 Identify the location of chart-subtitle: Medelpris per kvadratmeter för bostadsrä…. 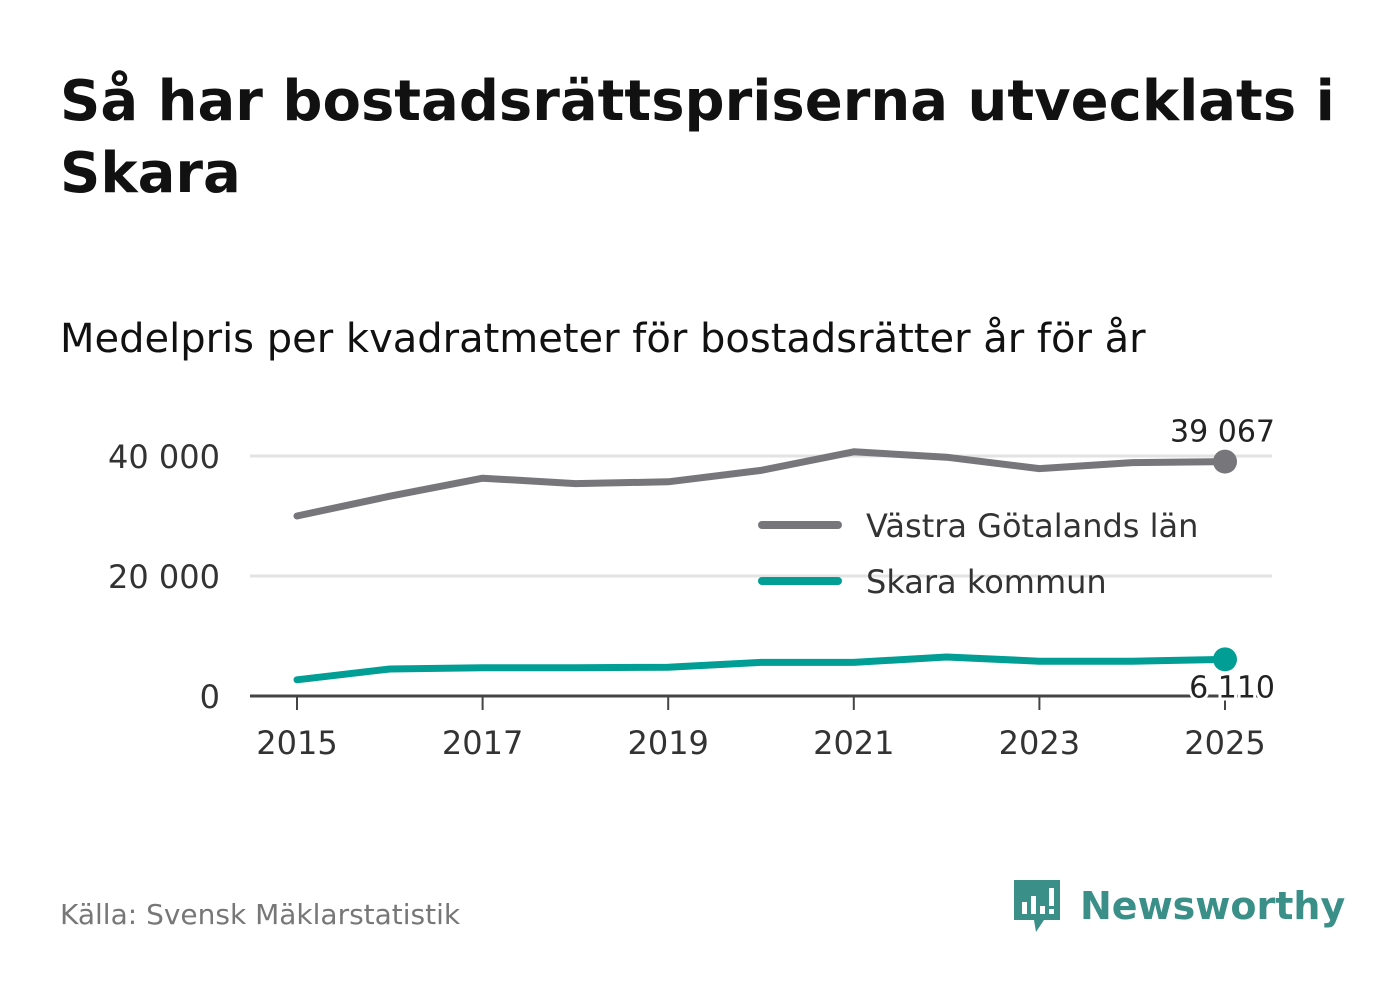
(603, 339).